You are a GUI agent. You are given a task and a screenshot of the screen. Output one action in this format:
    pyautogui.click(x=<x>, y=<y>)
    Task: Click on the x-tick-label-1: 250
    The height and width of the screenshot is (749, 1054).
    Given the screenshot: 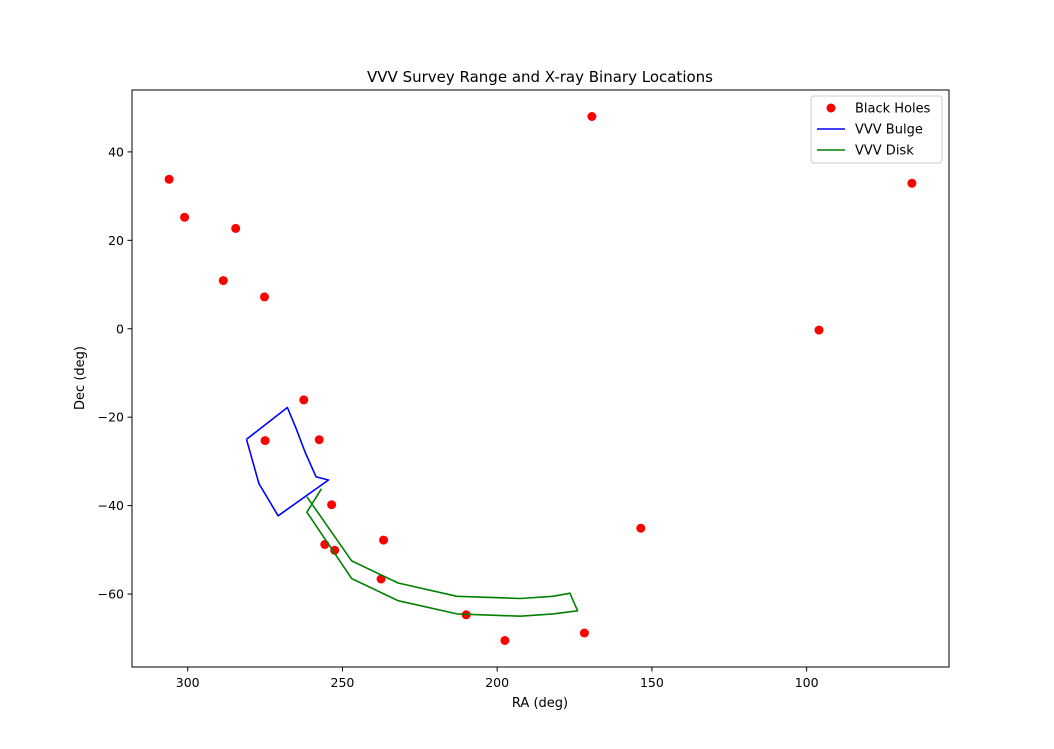 What is the action you would take?
    pyautogui.click(x=343, y=682)
    